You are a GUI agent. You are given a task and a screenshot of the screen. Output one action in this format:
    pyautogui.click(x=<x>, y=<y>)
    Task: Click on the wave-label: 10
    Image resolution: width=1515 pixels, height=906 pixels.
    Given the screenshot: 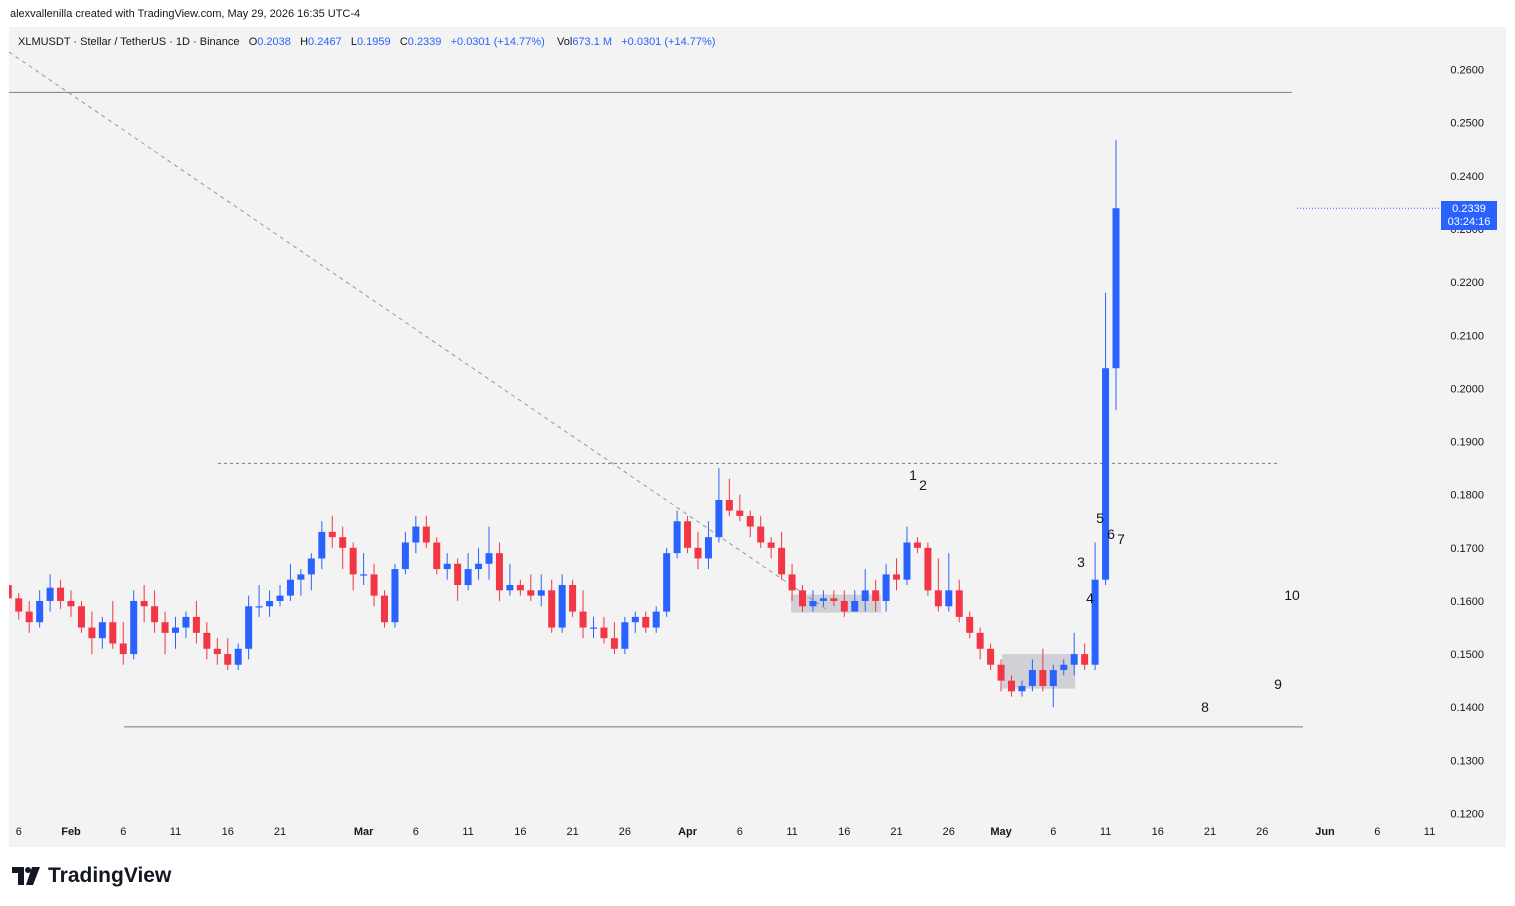 What is the action you would take?
    pyautogui.click(x=1292, y=595)
    